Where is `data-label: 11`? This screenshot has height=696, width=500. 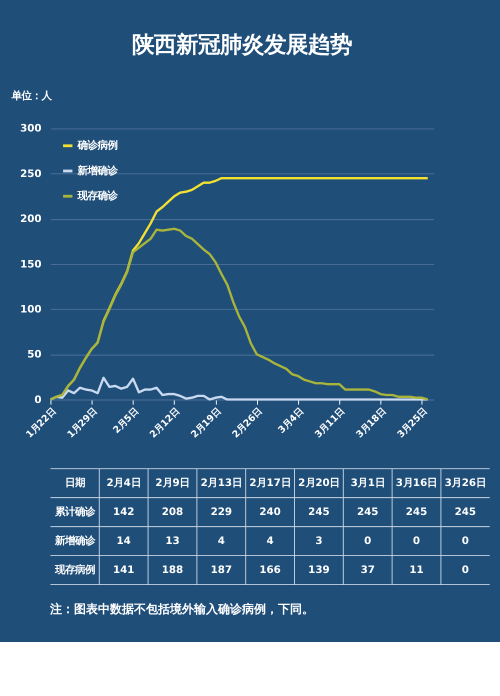
data-label: 11 is located at coordinates (416, 570).